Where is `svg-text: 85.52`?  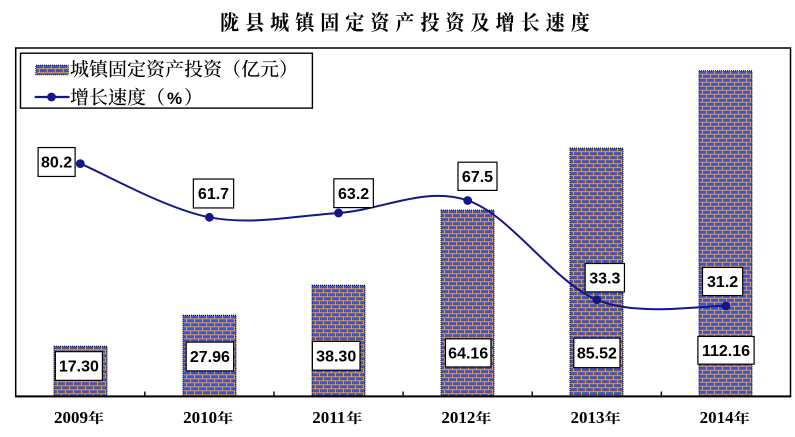 svg-text: 85.52 is located at coordinates (597, 354).